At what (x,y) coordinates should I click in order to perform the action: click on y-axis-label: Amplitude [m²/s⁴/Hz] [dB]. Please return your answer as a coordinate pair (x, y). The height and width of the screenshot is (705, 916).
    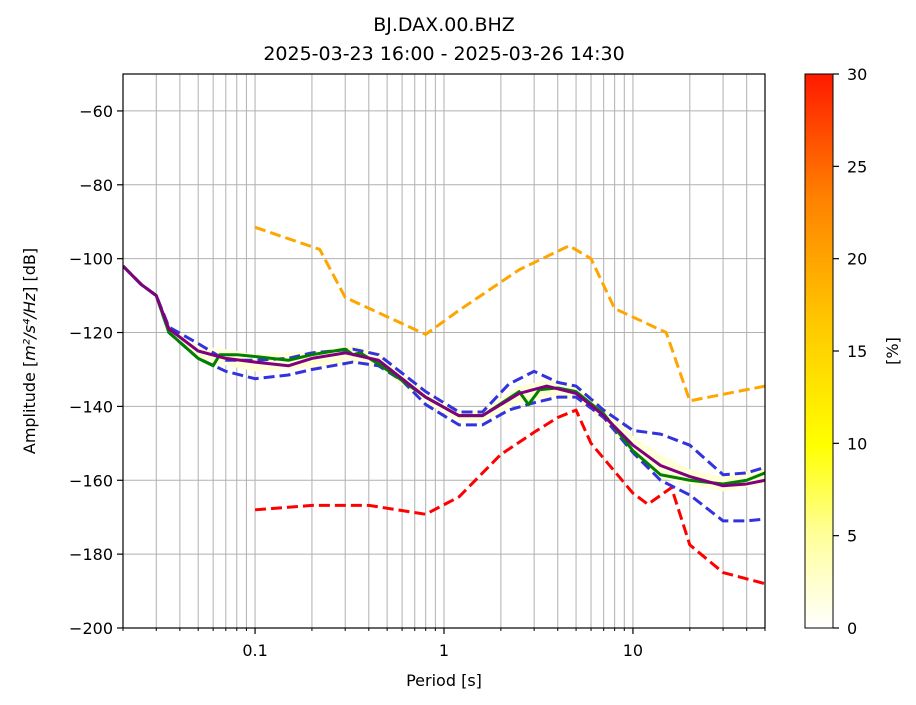
    Looking at the image, I should click on (29, 351).